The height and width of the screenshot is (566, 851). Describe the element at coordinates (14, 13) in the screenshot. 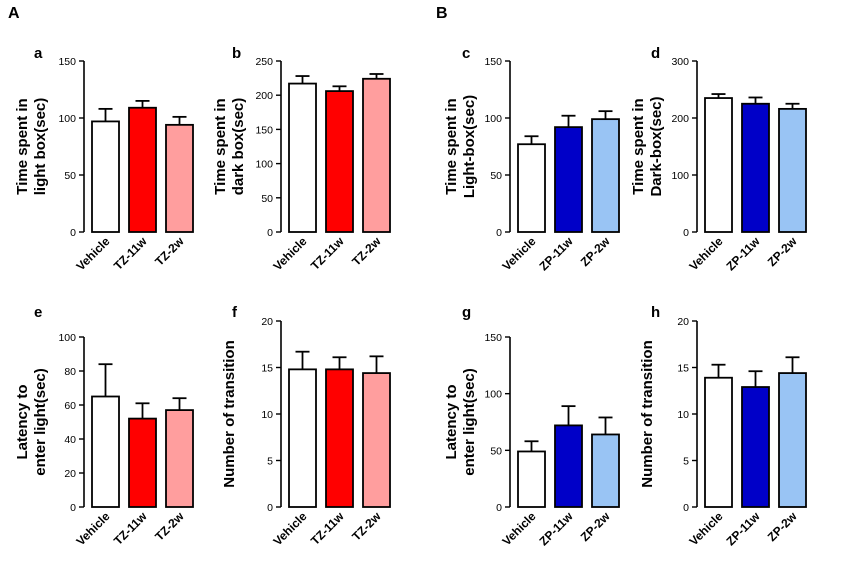

I see `section-label-a: A` at that location.